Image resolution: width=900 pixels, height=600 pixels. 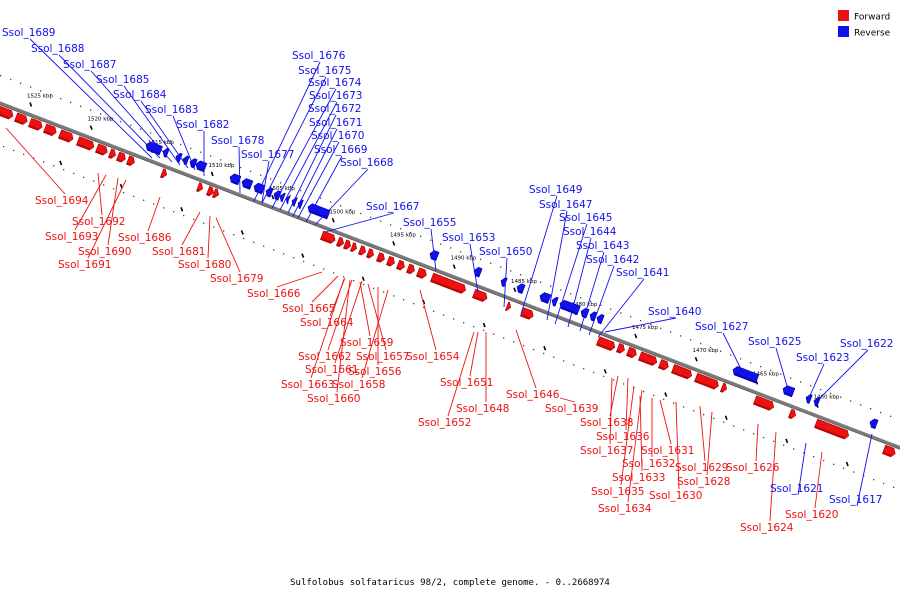 I want to click on gene-label-ssol-1668: Ssol_1668, so click(x=366, y=163).